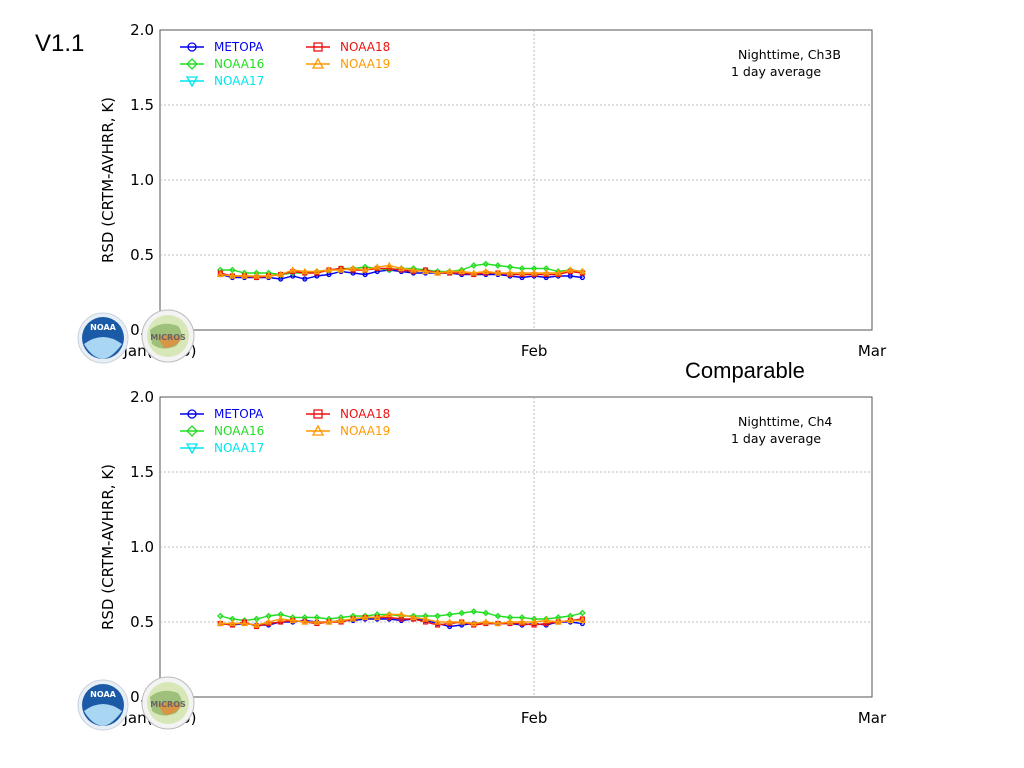 The image size is (1024, 768). Describe the element at coordinates (789, 54) in the screenshot. I see `chart-annotation: Nighttime, Ch3B` at that location.